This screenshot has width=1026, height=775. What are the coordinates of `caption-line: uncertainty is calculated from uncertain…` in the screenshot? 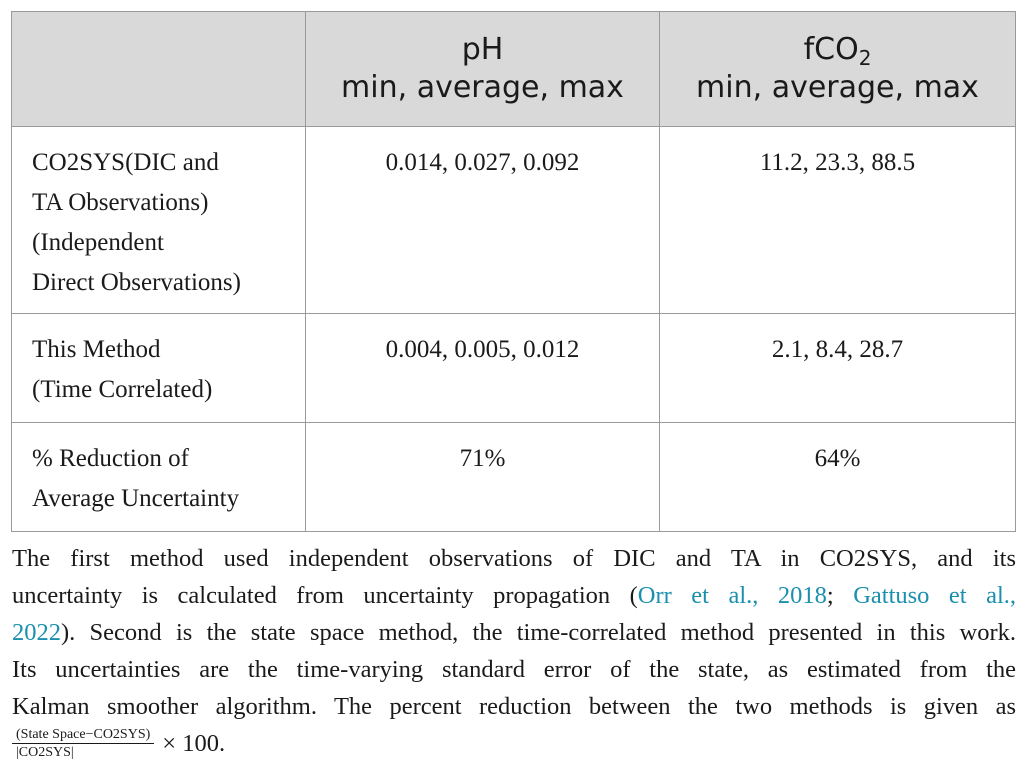 It's located at (514, 595).